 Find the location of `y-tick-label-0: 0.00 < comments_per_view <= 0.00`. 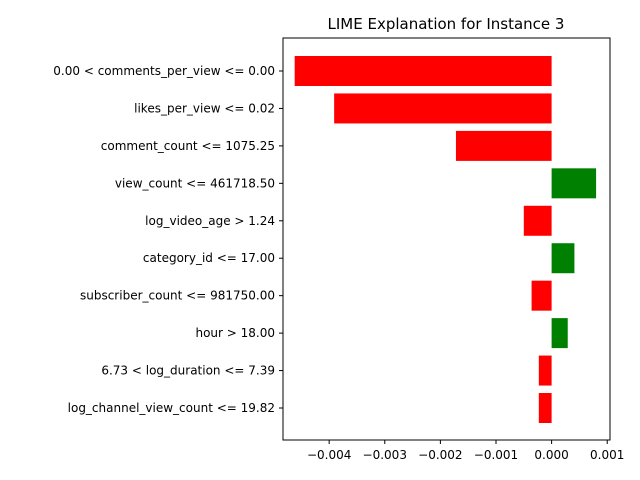

y-tick-label-0: 0.00 < comments_per_view <= 0.00 is located at coordinates (164, 71).